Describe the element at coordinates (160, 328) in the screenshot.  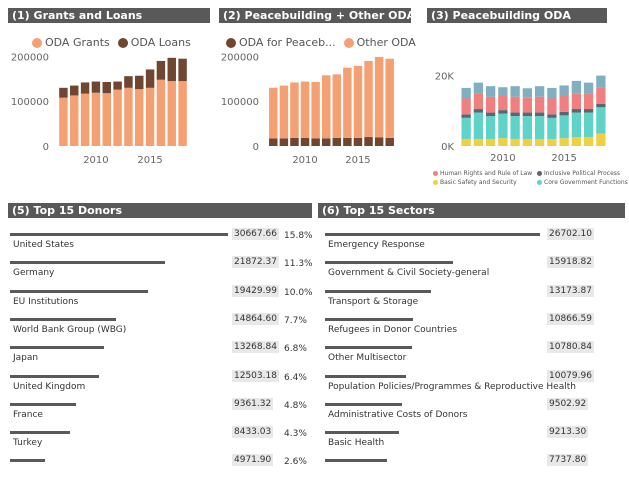
I see `donor-row: 14864.60 7.7% World Bank Group (WBG)` at that location.